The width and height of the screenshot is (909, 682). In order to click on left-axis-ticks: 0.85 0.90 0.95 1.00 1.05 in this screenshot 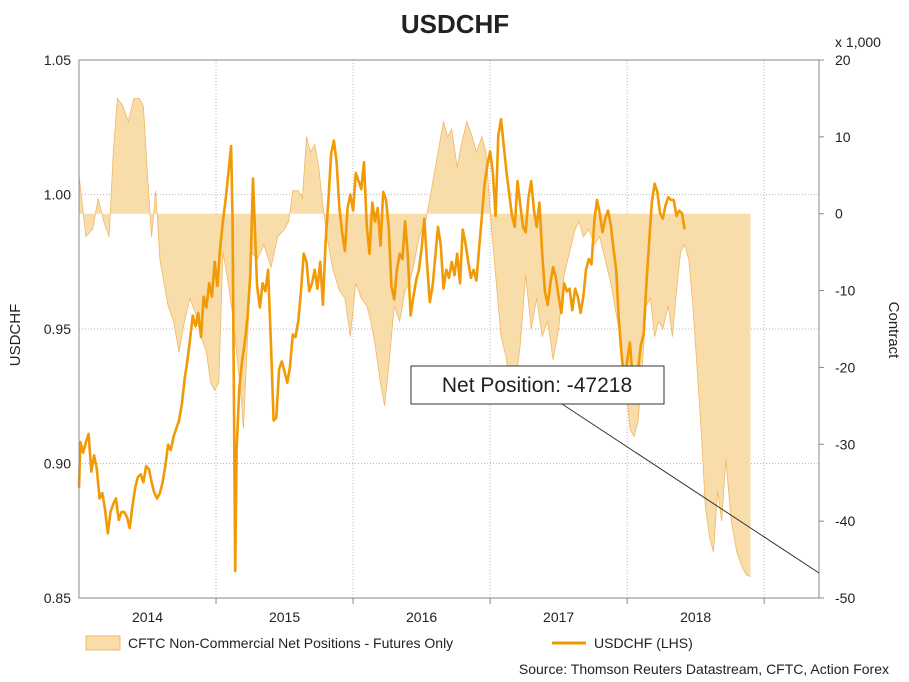, I will do `click(57, 329)`.